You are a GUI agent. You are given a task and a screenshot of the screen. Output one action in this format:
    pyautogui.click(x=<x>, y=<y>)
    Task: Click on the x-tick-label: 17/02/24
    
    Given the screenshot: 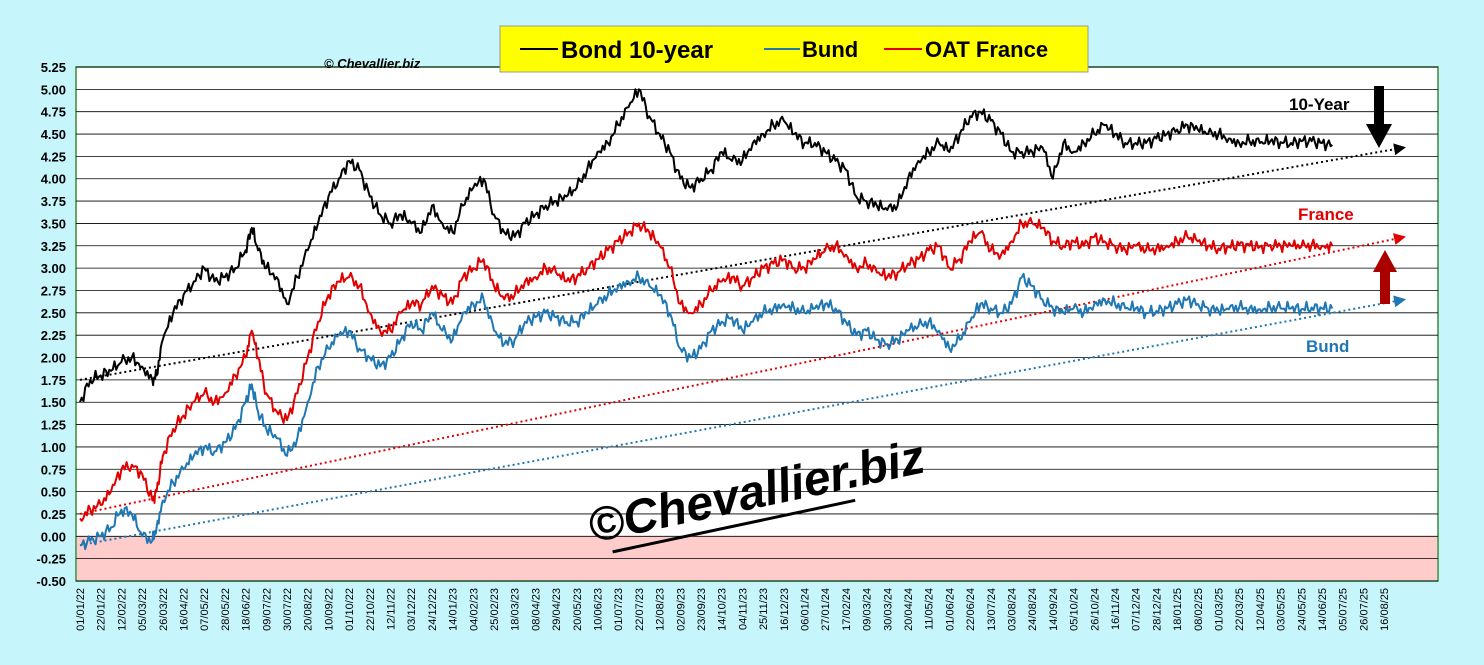 What is the action you would take?
    pyautogui.click(x=847, y=609)
    